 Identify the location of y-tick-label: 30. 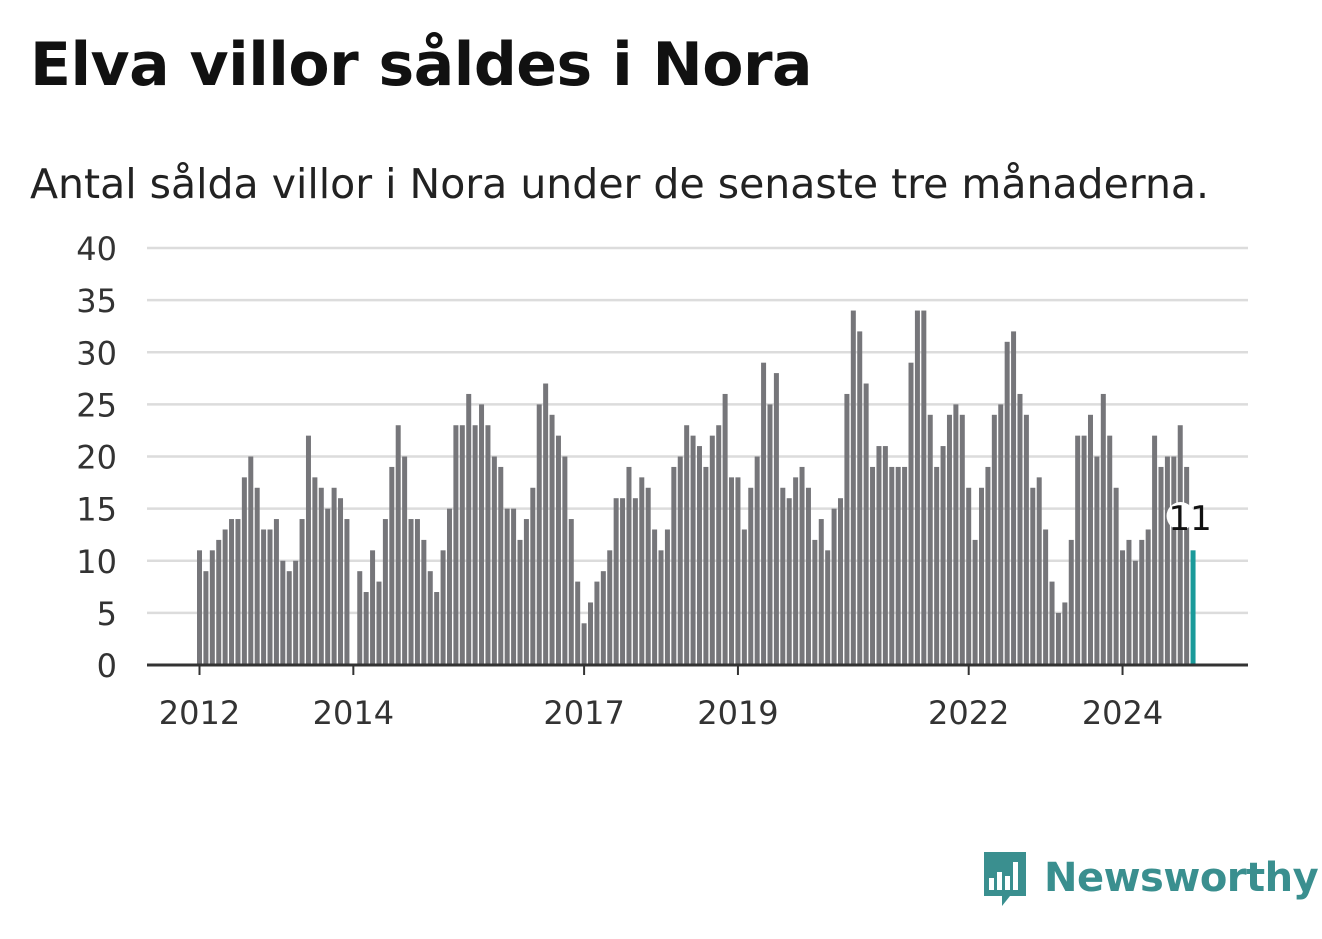
(96, 353).